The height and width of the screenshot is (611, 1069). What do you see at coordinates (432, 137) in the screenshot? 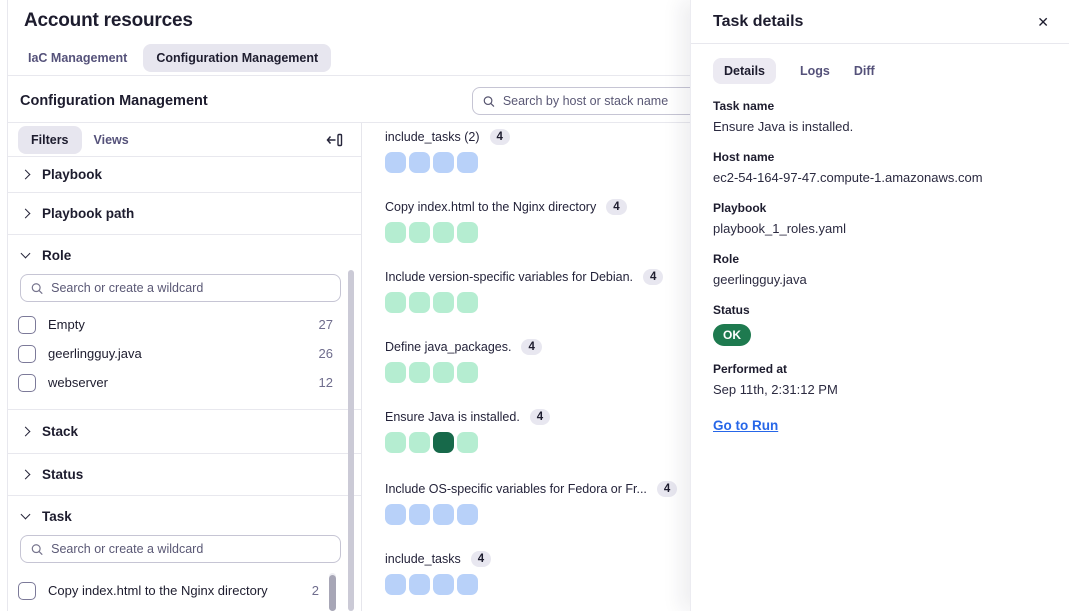
I see `task-group-label: include_tasks (2)` at bounding box center [432, 137].